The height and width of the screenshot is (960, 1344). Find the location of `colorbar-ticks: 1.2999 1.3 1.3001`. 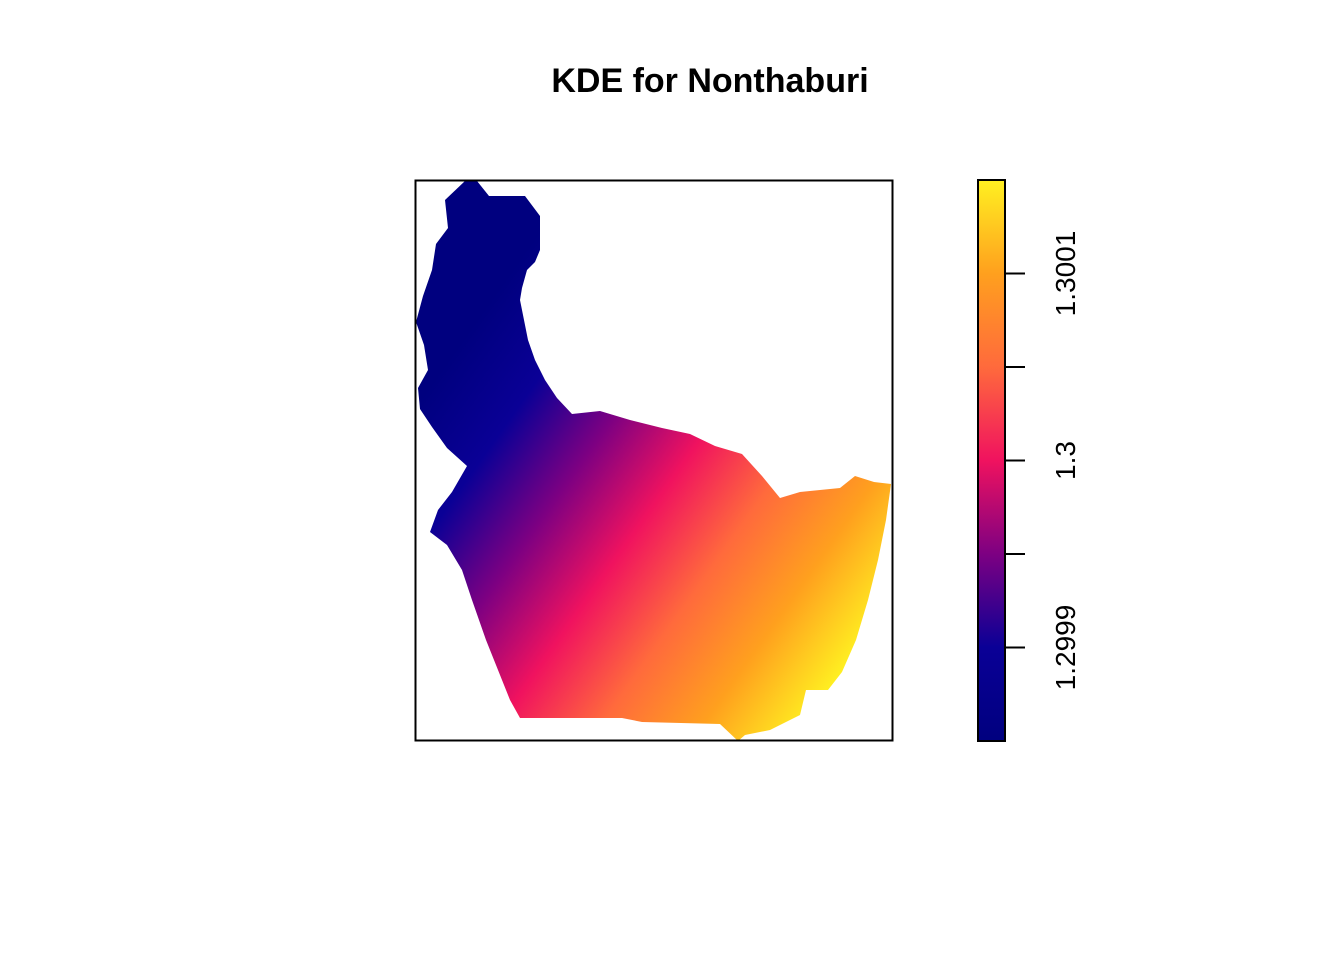

colorbar-ticks: 1.2999 1.3 1.3001 is located at coordinates (1043, 461).